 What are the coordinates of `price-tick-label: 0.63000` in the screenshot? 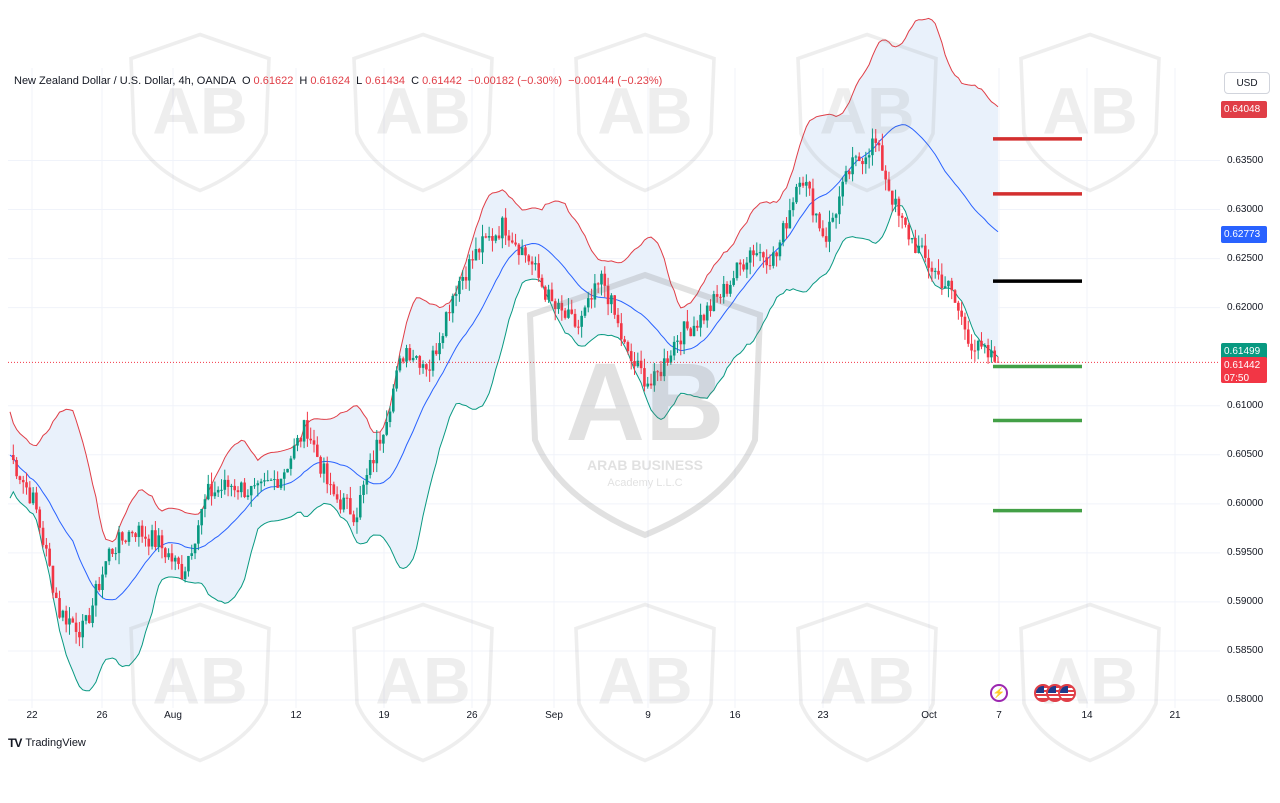 It's located at (1245, 209).